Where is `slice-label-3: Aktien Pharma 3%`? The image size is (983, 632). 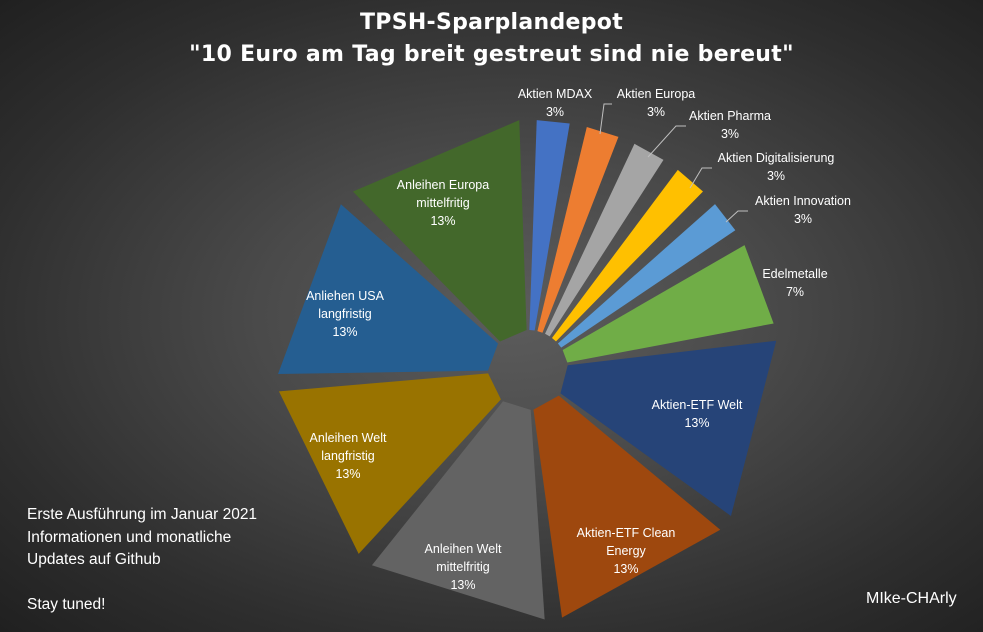
slice-label-3: Aktien Pharma 3% is located at coordinates (730, 125).